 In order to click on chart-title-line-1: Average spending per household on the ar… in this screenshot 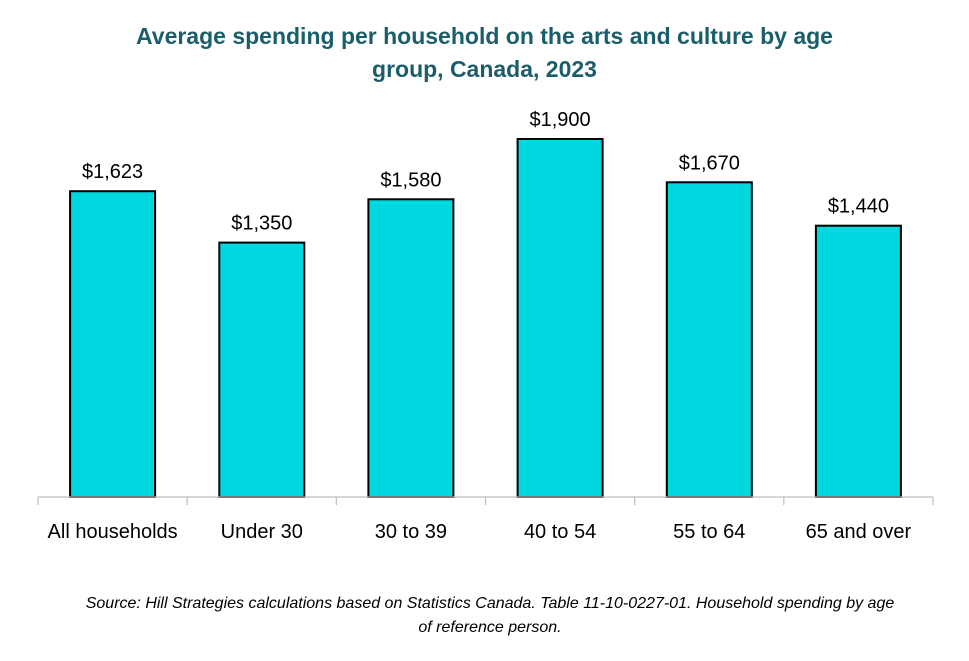, I will do `click(484, 36)`.